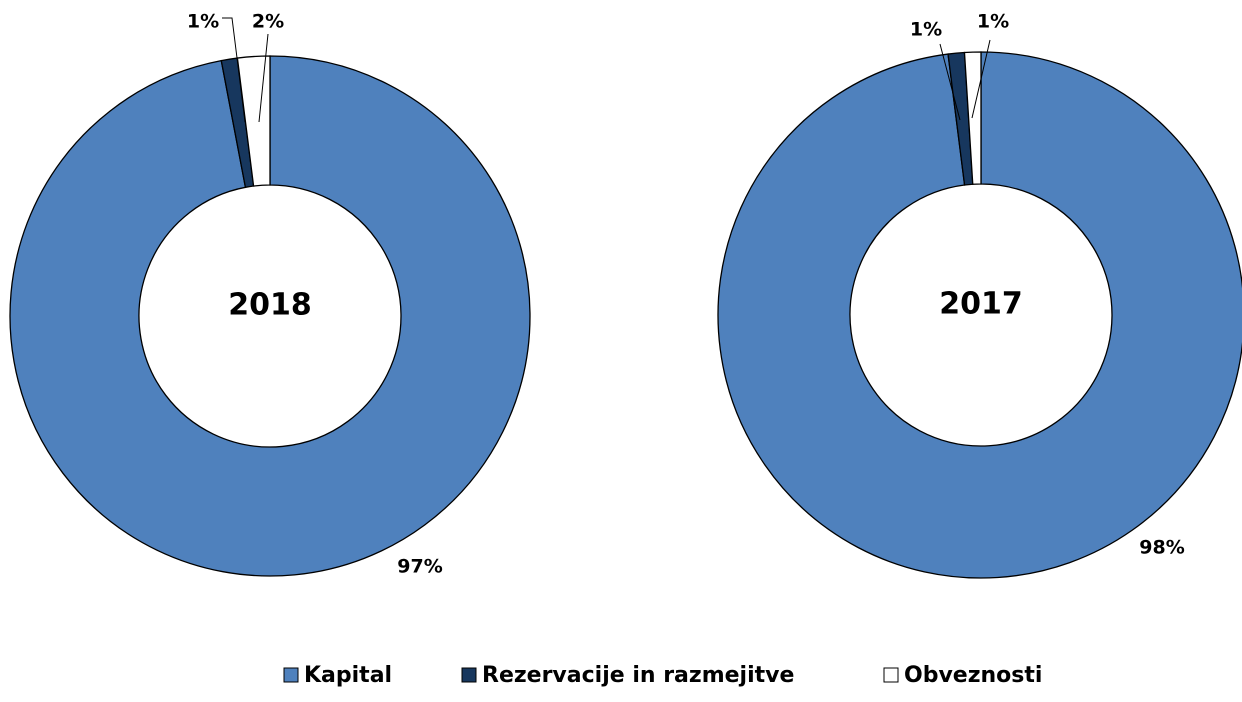  I want to click on legend-label: Obveznosti, so click(973, 675).